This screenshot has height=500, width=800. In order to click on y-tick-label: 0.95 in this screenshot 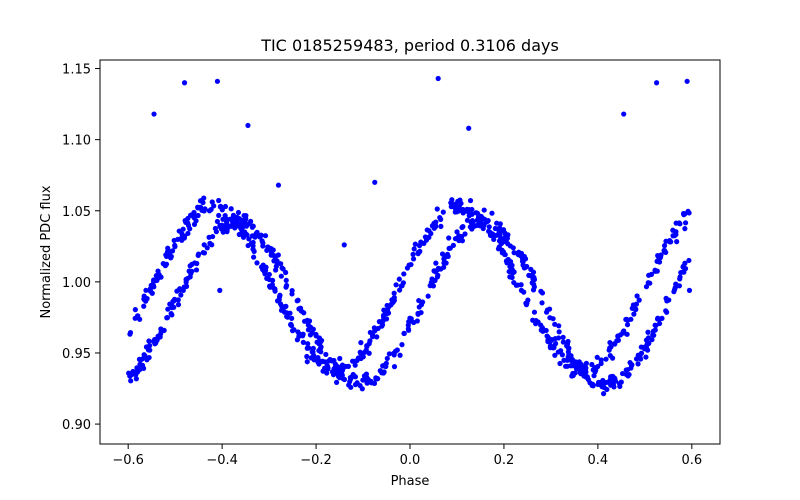, I will do `click(76, 354)`.